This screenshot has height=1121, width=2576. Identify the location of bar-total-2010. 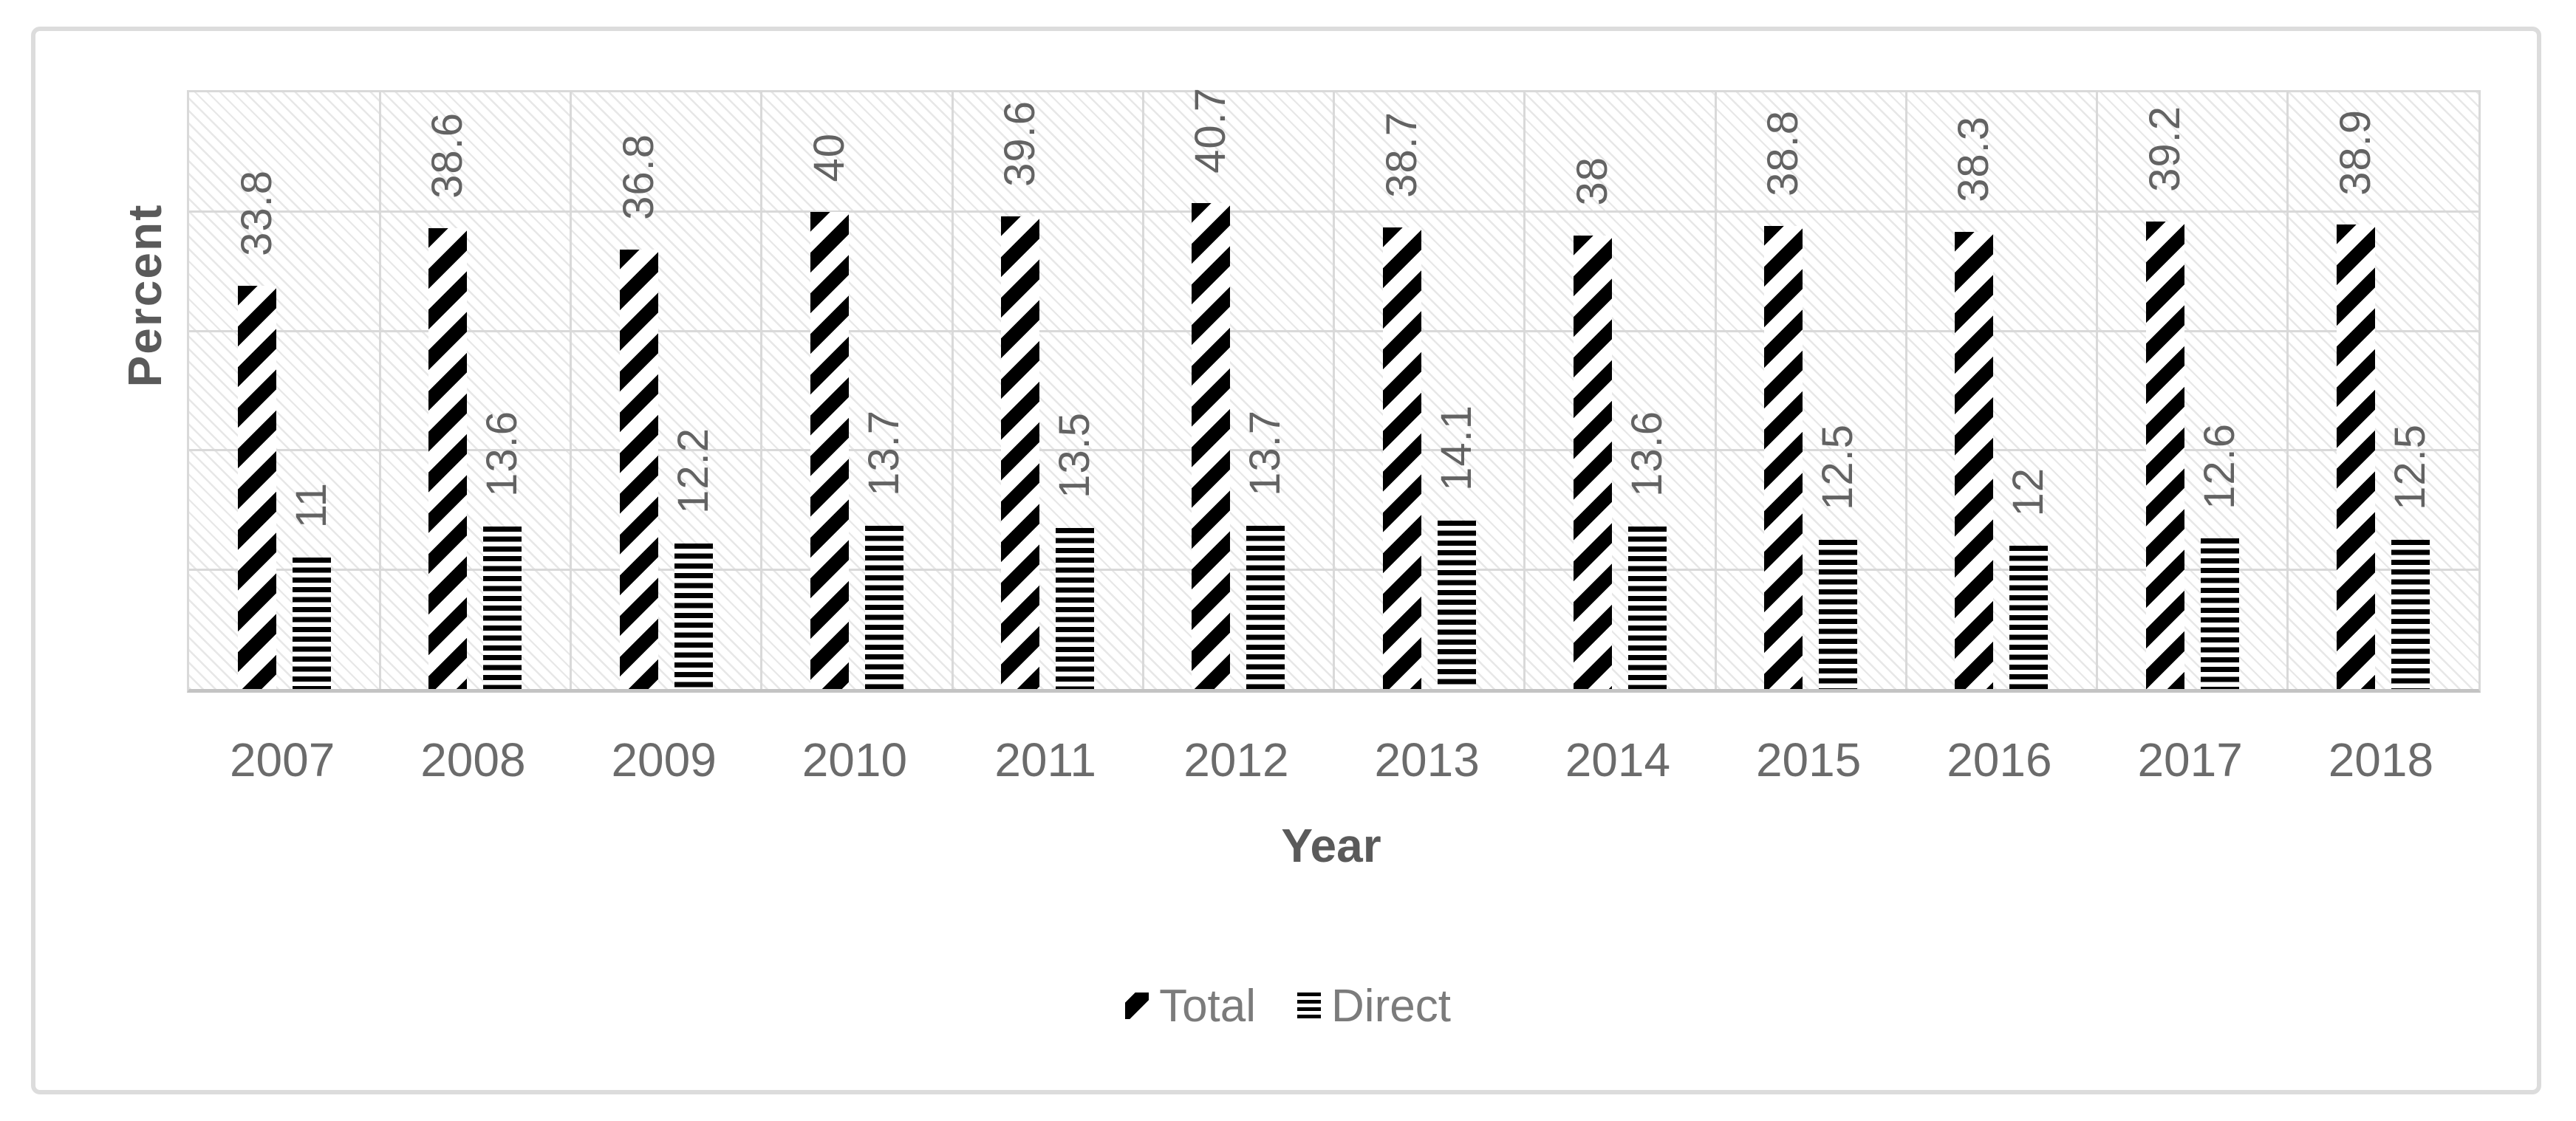
(829, 450).